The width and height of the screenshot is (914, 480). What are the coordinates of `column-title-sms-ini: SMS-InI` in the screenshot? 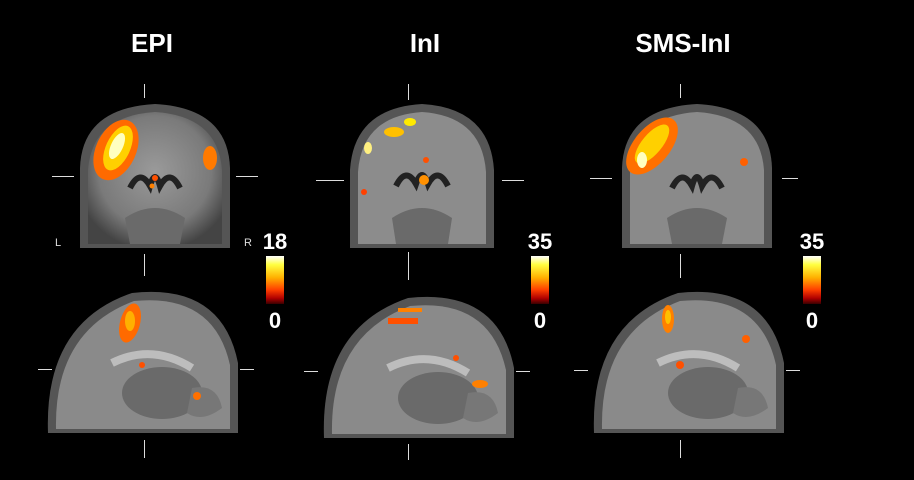 It's located at (683, 43).